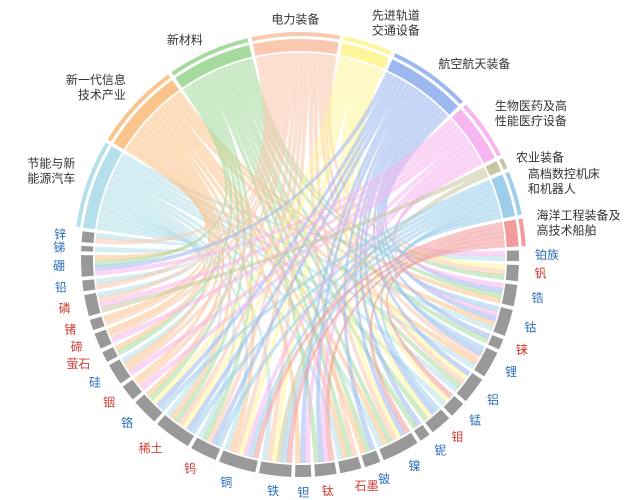 This screenshot has height=500, width=641. Describe the element at coordinates (511, 371) in the screenshot. I see `material-label: 锂` at that location.